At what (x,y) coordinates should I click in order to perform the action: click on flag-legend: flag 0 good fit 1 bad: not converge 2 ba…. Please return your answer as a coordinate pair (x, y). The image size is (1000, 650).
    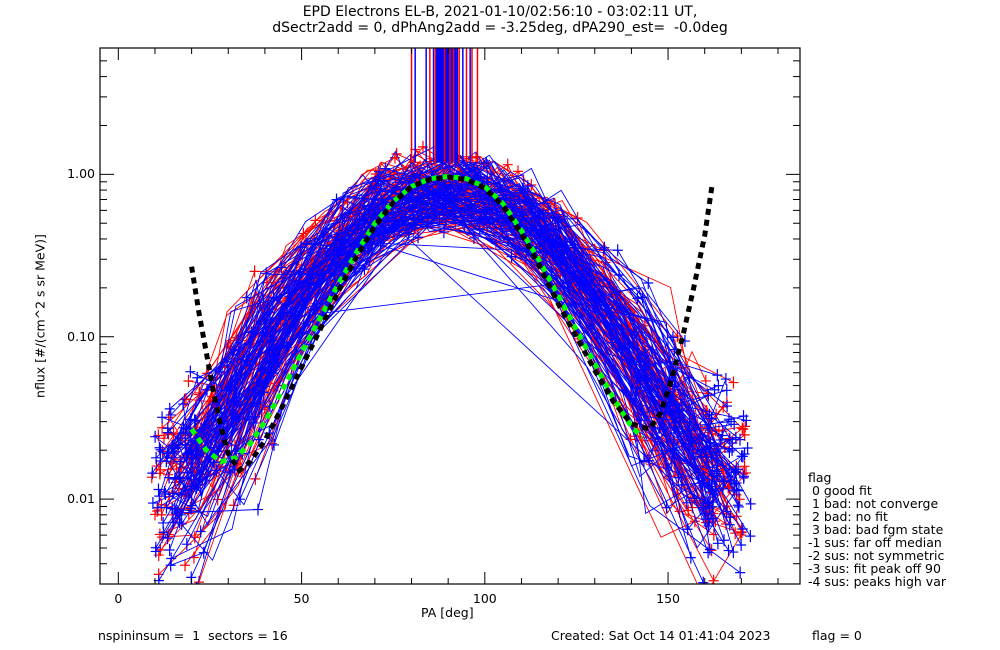
    Looking at the image, I should click on (877, 529).